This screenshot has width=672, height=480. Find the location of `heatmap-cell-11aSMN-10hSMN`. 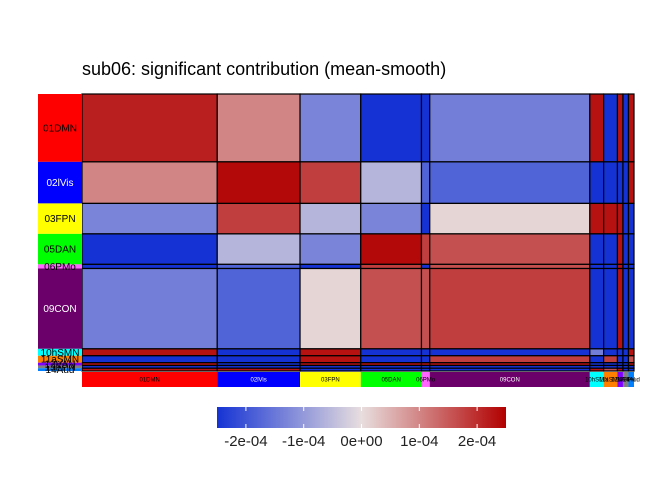

heatmap-cell-11aSMN-10hSMN is located at coordinates (597, 359).